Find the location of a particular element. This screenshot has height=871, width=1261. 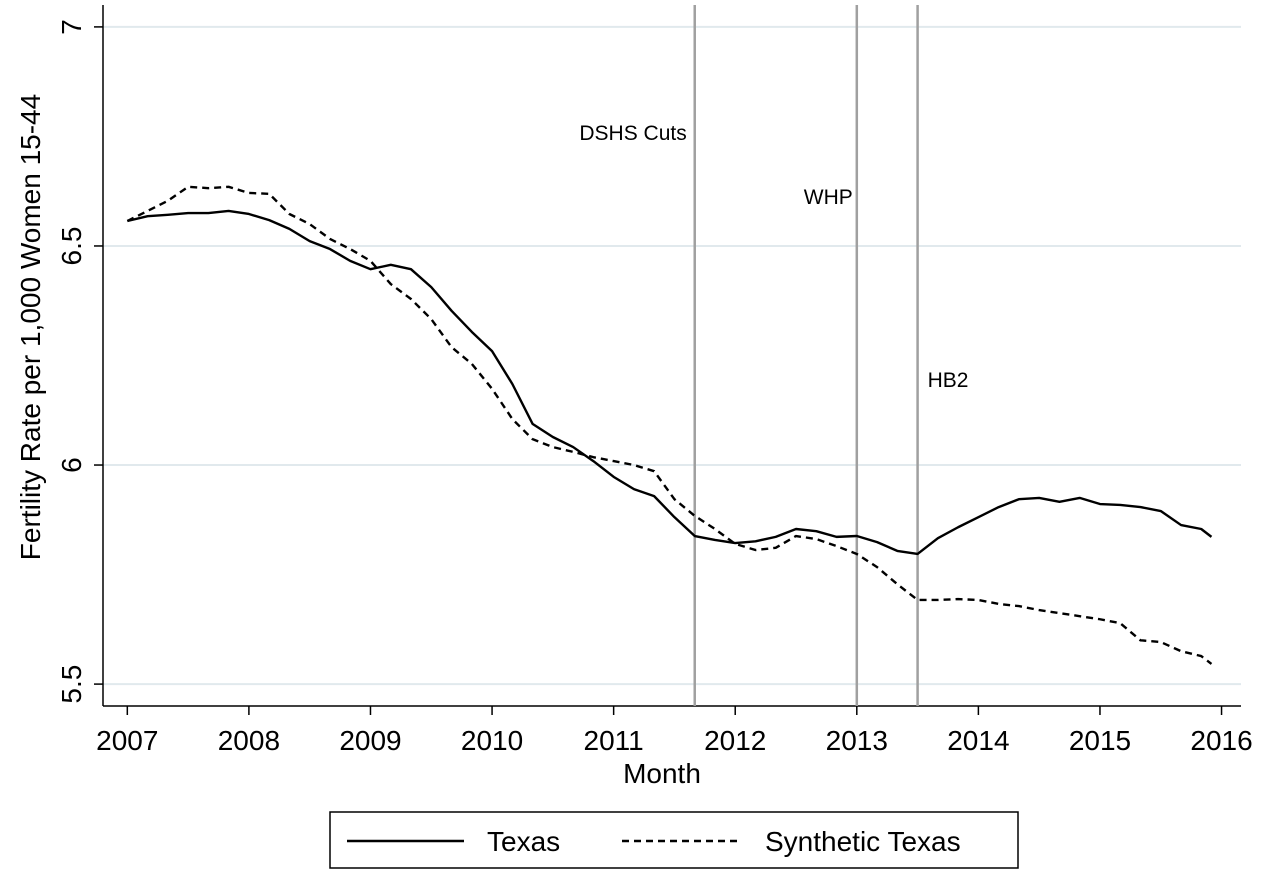

x-tick-label: 2010 is located at coordinates (492, 740).